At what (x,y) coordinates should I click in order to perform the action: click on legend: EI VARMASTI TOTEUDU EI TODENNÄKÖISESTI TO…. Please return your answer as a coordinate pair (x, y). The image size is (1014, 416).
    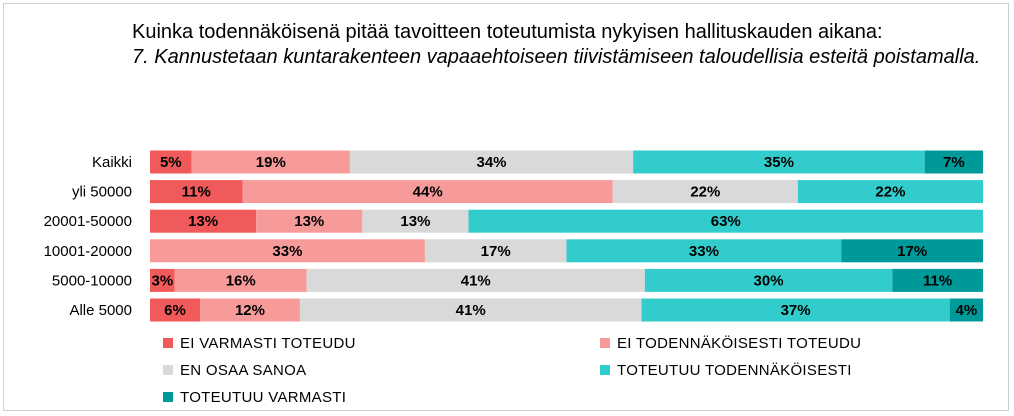
    Looking at the image, I should click on (512, 370).